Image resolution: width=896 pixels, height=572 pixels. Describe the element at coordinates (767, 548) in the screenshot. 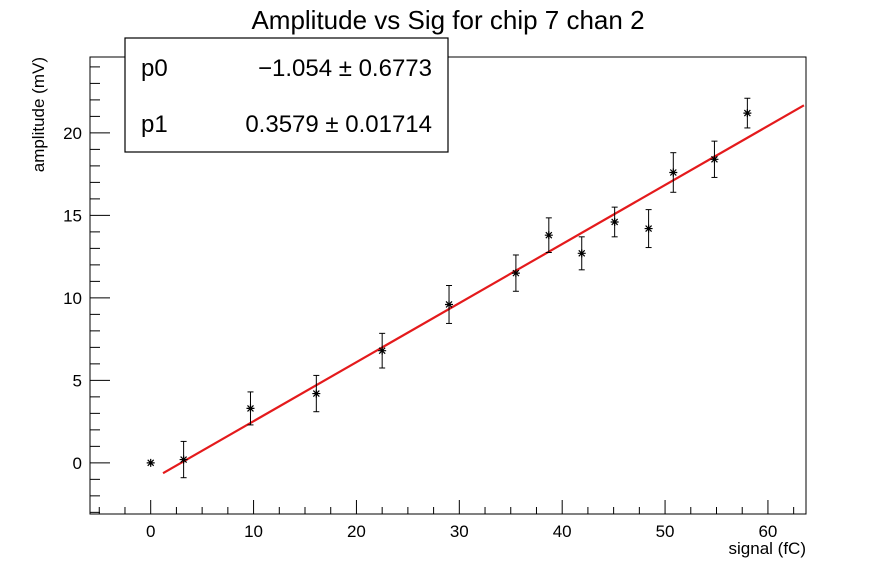

I see `x-axis-label: signal (fC)` at that location.